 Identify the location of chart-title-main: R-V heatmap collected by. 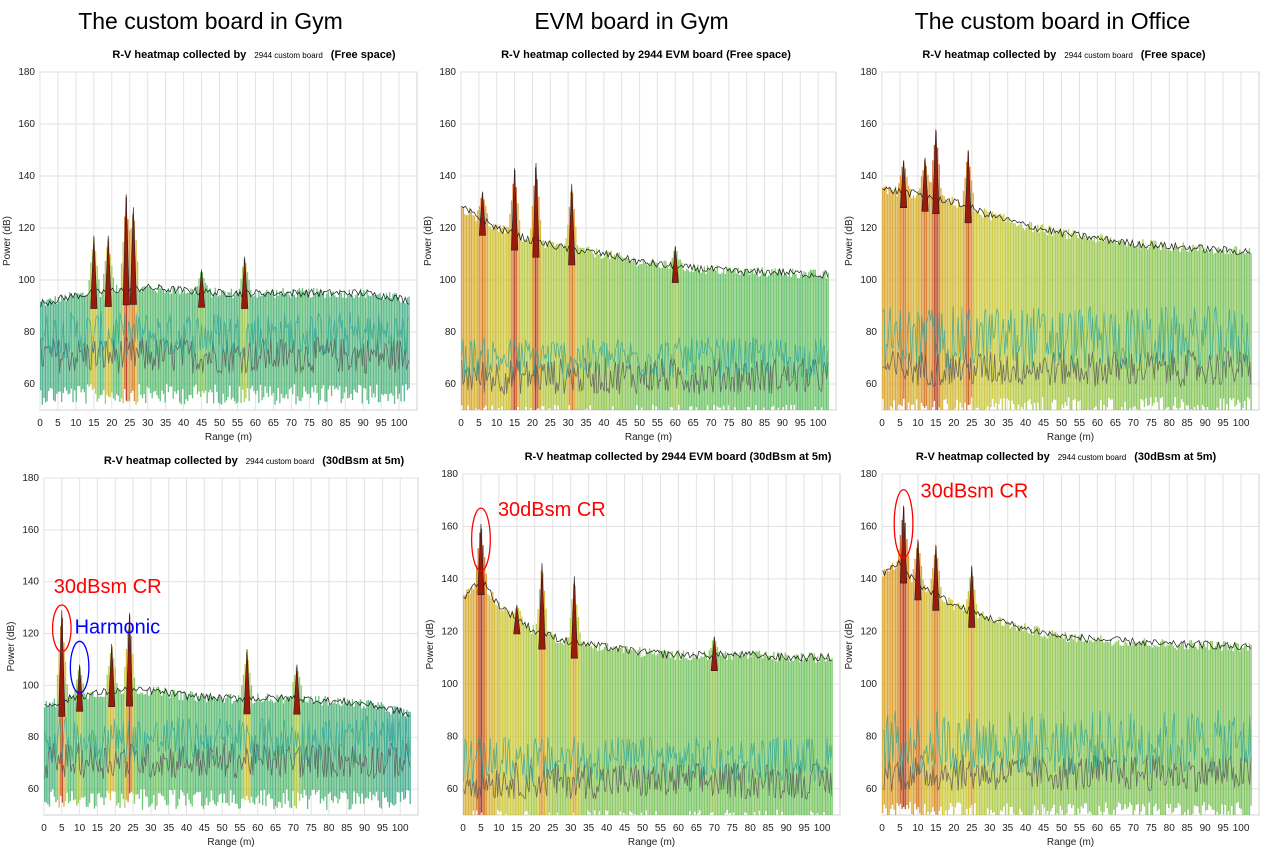
(983, 457).